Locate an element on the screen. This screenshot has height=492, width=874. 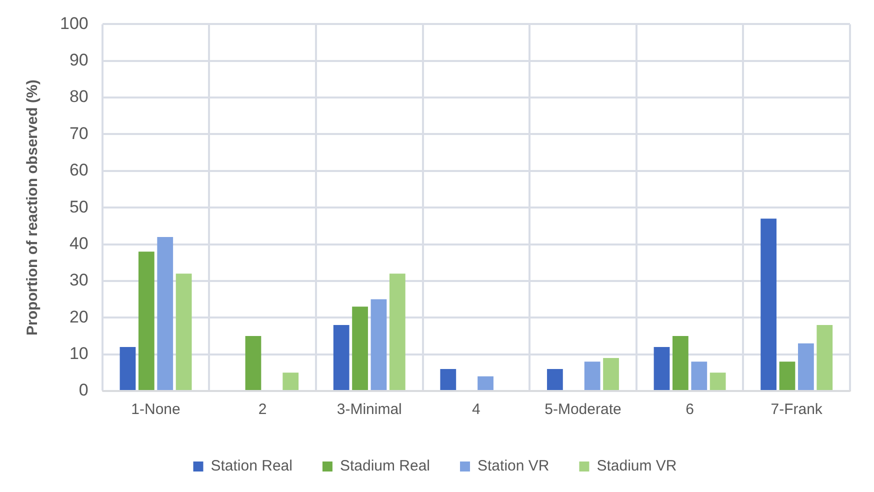
x-tick-label: 5-Moderate is located at coordinates (583, 409).